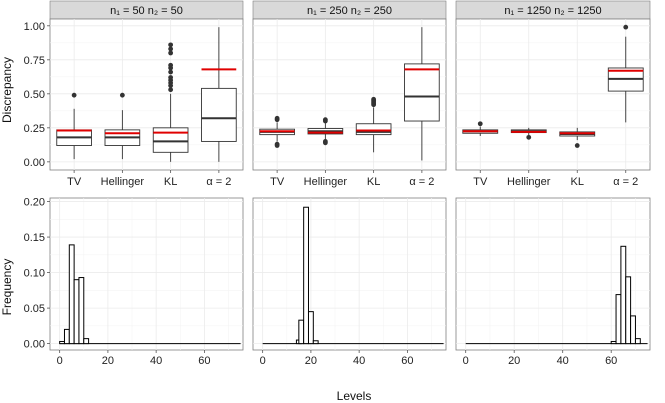  Describe the element at coordinates (34, 95) in the screenshot. I see `y-tick-label: 0.50` at that location.